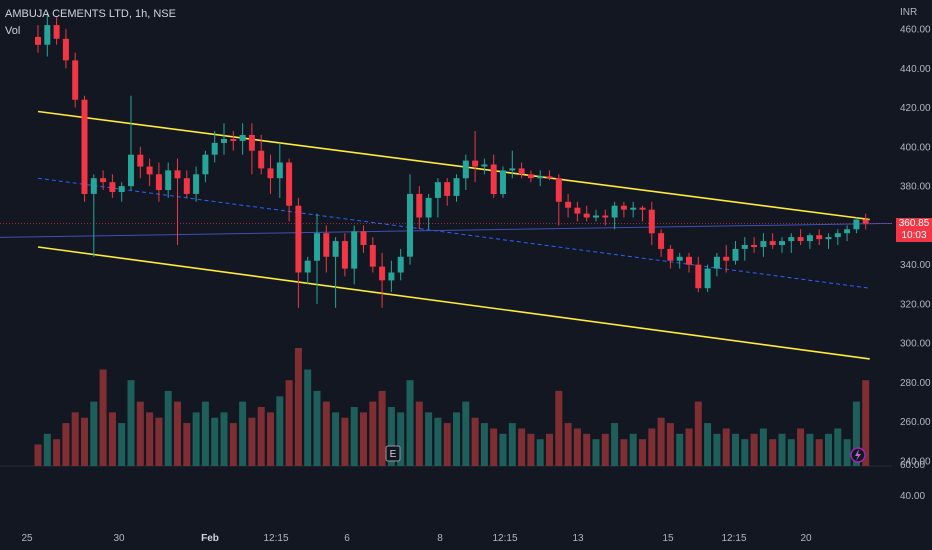 The width and height of the screenshot is (932, 550). Describe the element at coordinates (915, 265) in the screenshot. I see `price-tick: 340.00` at that location.